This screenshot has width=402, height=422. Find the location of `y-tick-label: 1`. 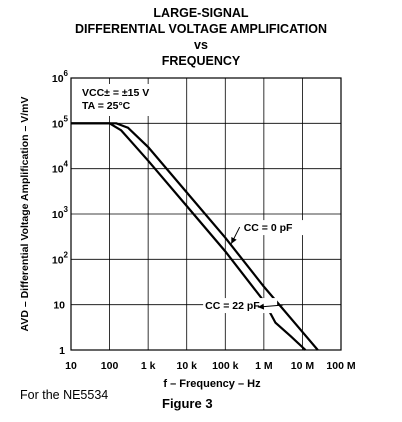

y-tick-label: 1 is located at coordinates (62, 351).